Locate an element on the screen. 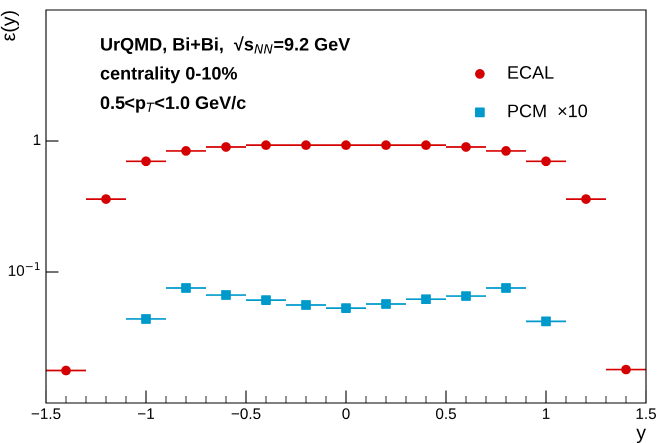 The width and height of the screenshot is (659, 443). x-tick-label: 1 is located at coordinates (546, 413).